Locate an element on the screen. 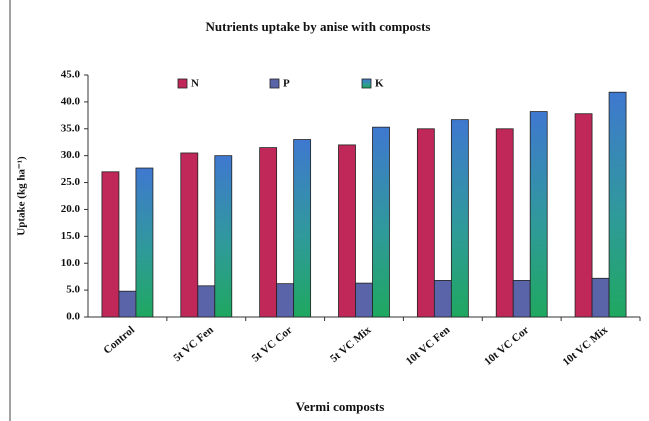  y-axis-label: Uptake (kg ha⁻¹) is located at coordinates (22, 196).